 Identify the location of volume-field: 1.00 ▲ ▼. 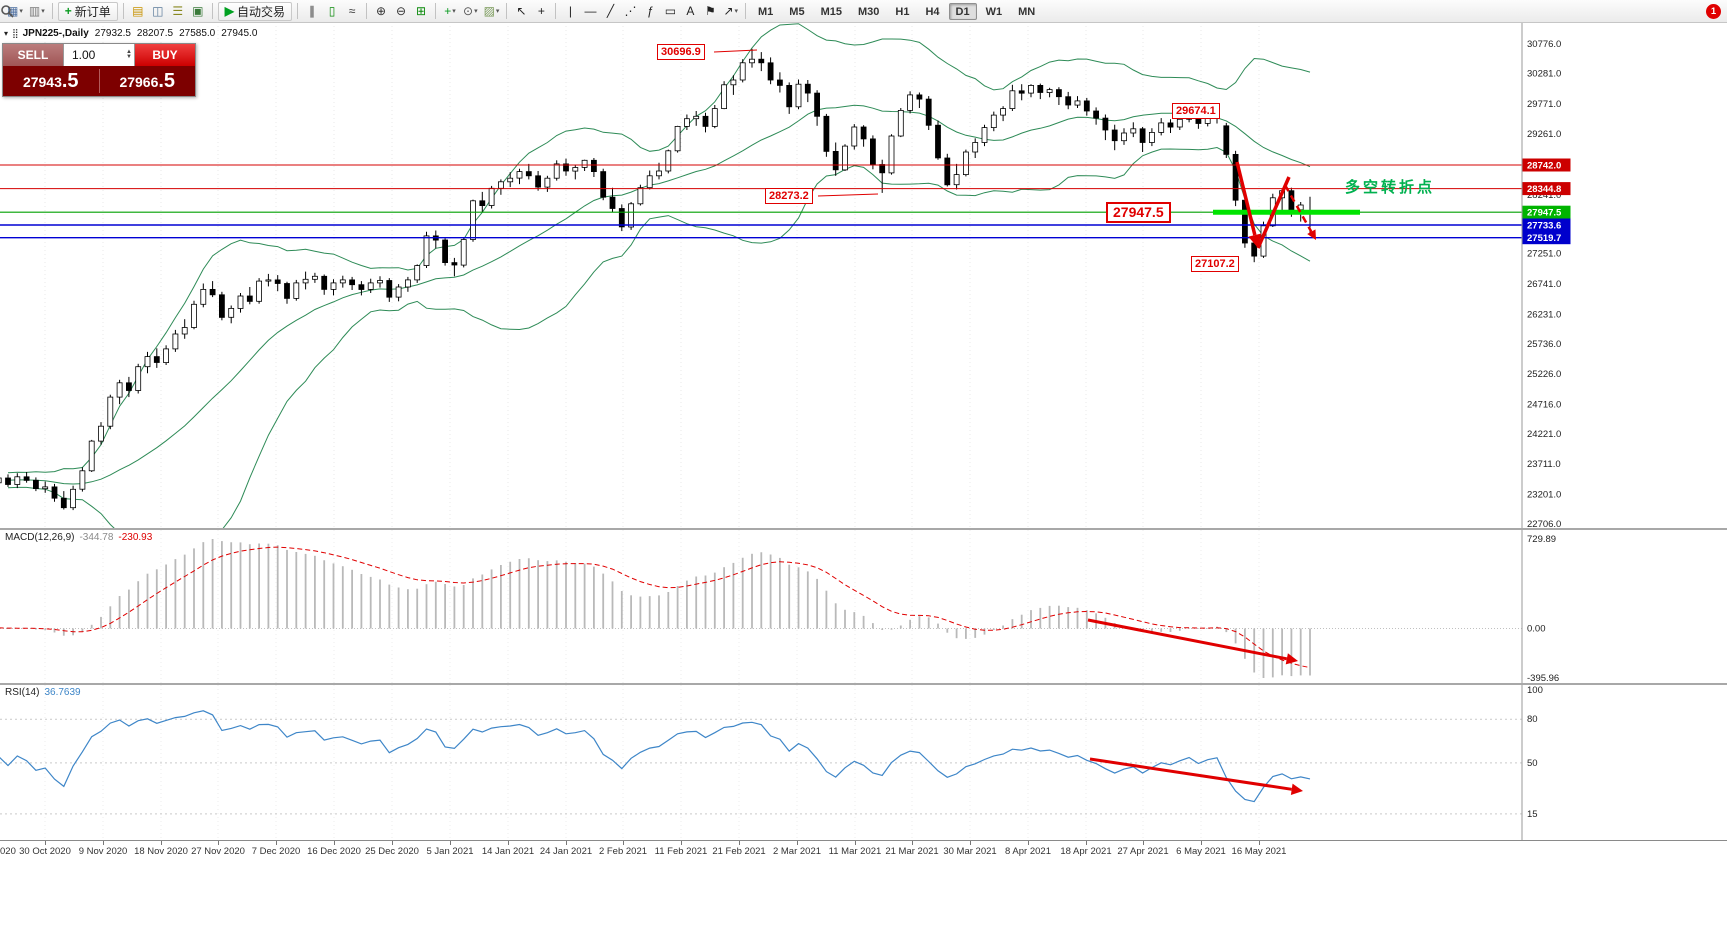
(99, 55).